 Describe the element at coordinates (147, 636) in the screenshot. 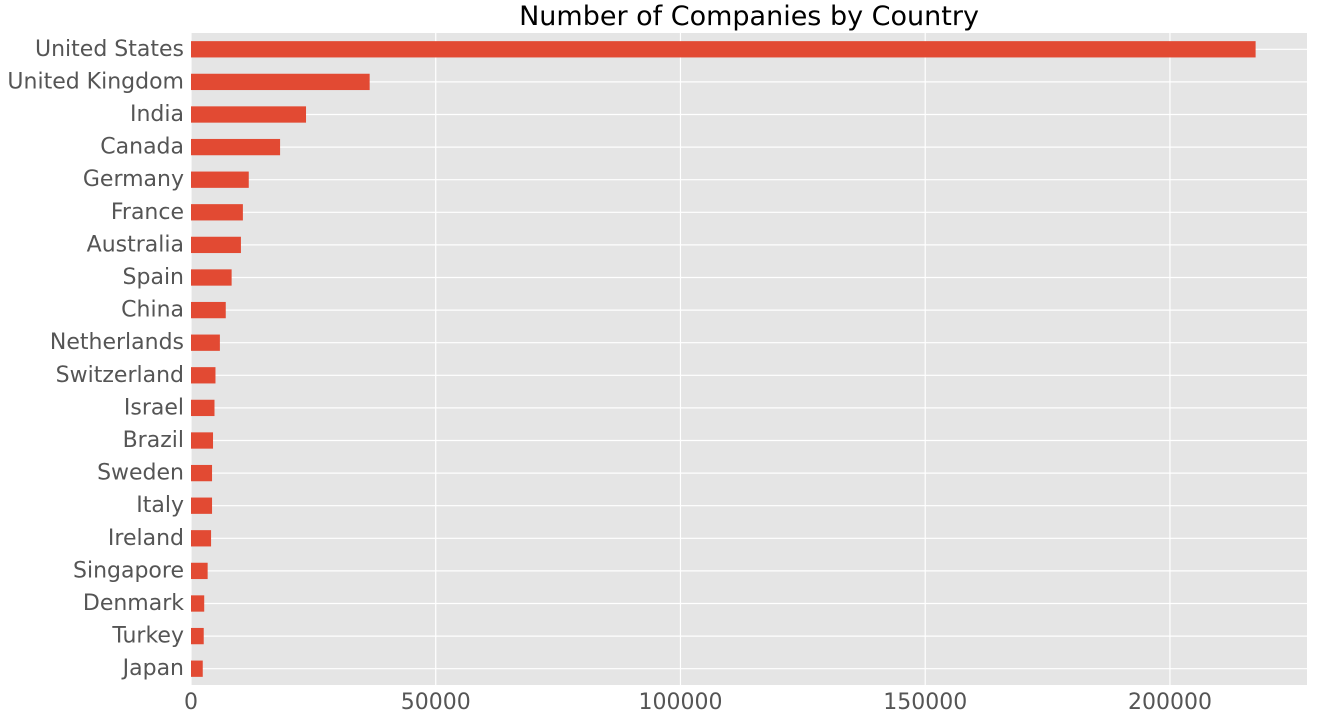

I see `y-tick-label: Turkey` at that location.